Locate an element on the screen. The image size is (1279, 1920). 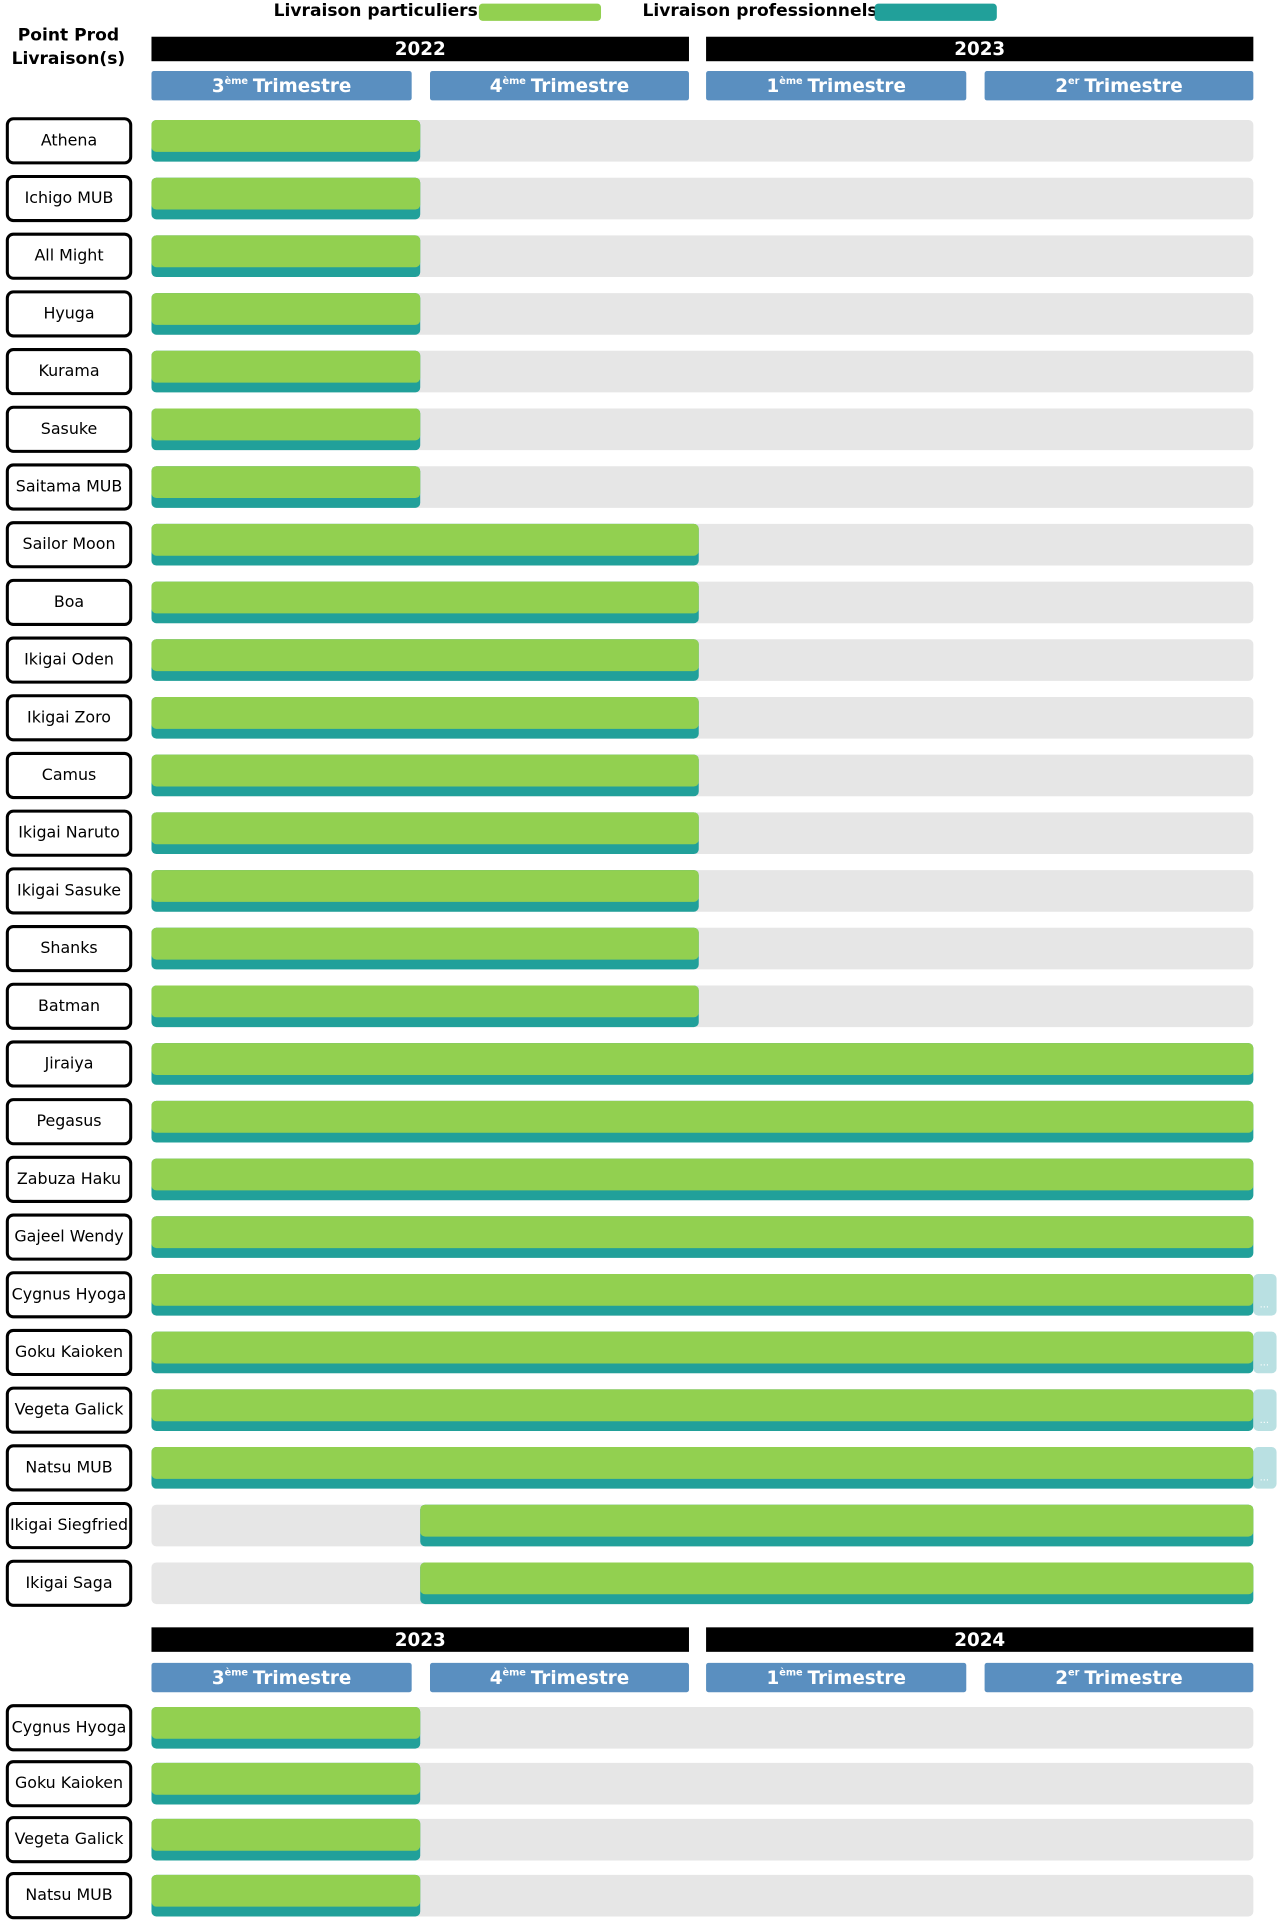
row-label: Boa is located at coordinates (69, 601).